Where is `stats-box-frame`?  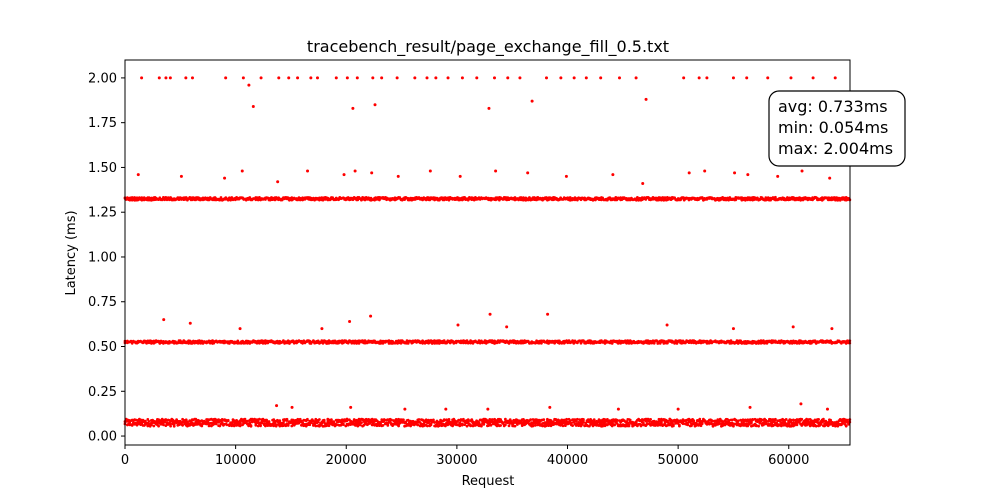
stats-box-frame is located at coordinates (837, 128).